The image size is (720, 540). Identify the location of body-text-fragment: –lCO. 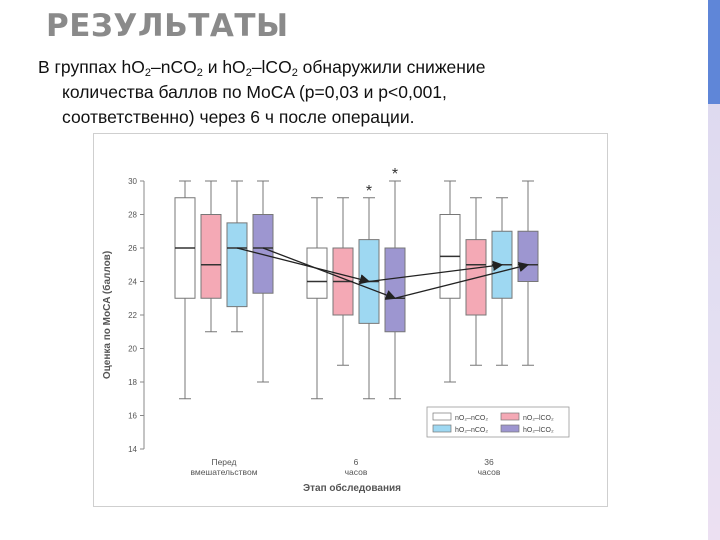
(271, 67).